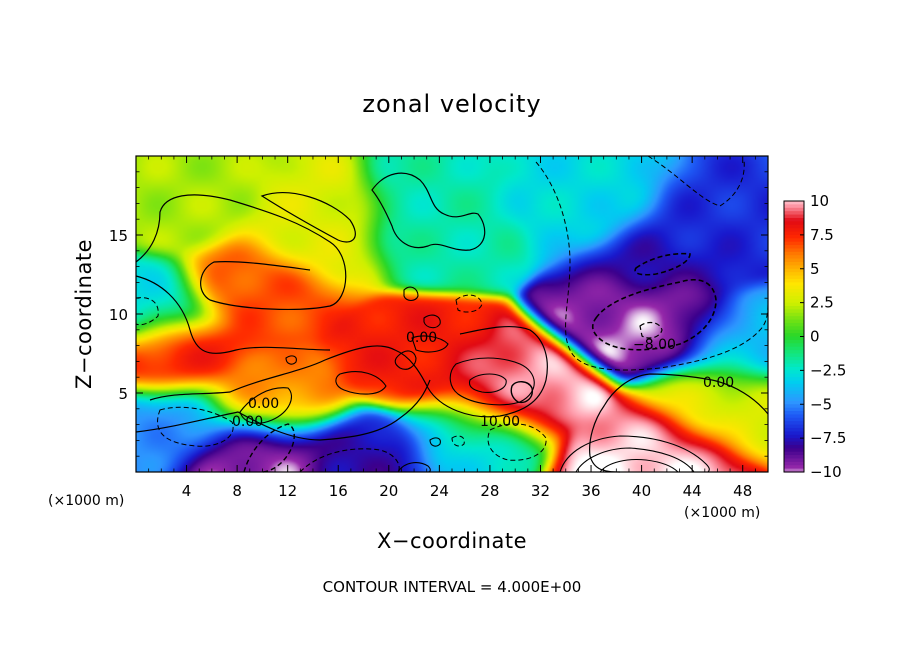 The height and width of the screenshot is (654, 904). Describe the element at coordinates (828, 370) in the screenshot. I see `colorbar-tick-label: −2.5` at that location.